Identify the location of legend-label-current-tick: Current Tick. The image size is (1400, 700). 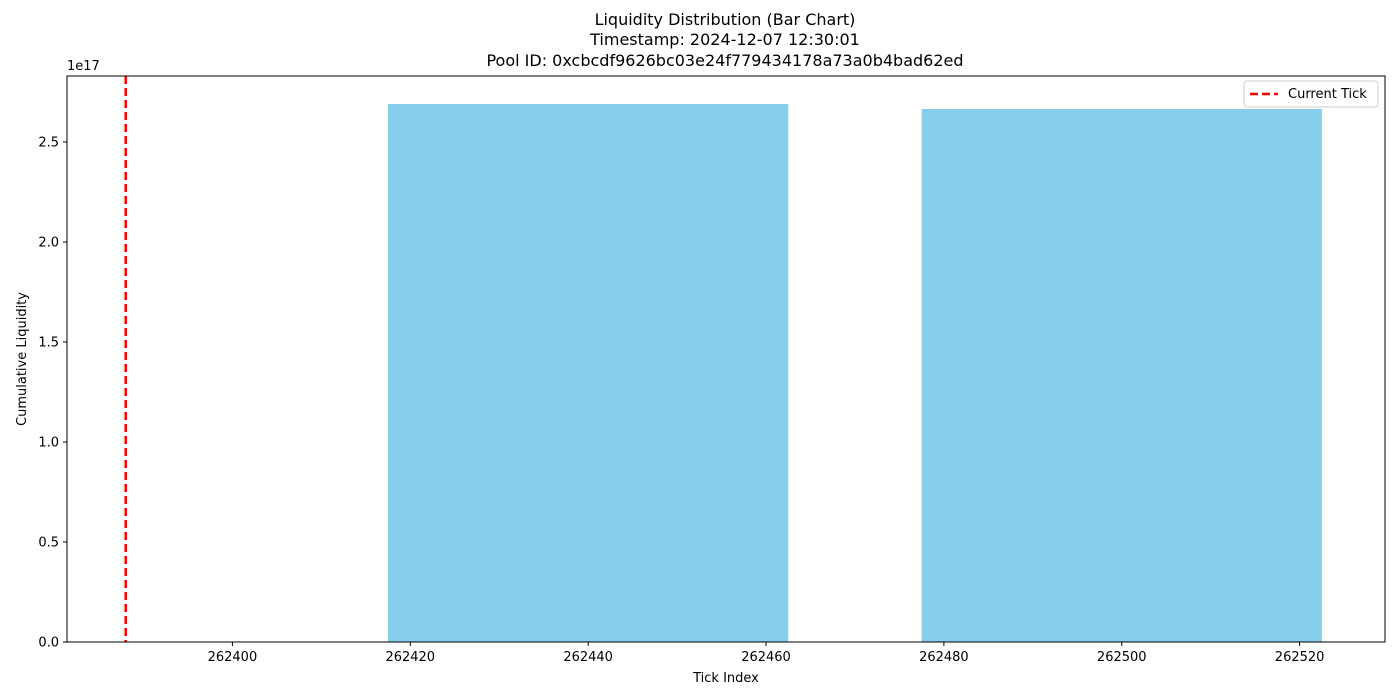
(1327, 94).